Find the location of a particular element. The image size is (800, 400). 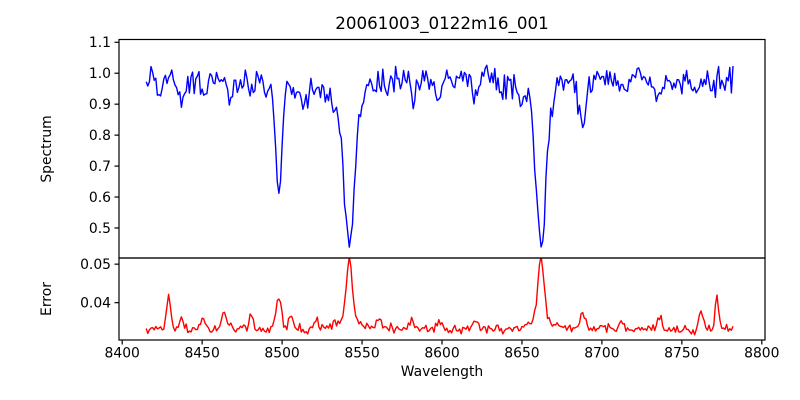

spectrum-ytick-label: 0.6 is located at coordinates (100, 198).